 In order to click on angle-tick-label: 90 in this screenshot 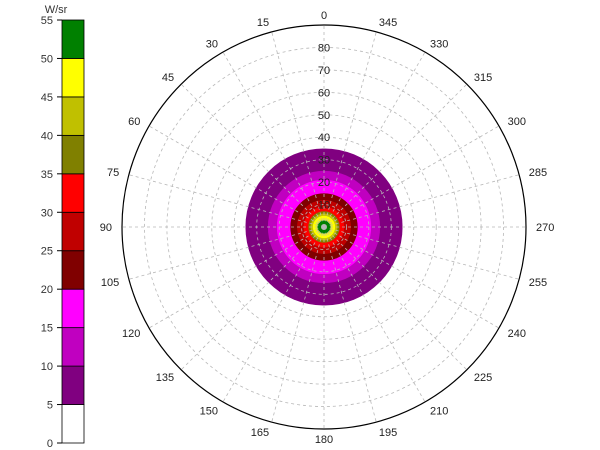, I will do `click(106, 228)`.